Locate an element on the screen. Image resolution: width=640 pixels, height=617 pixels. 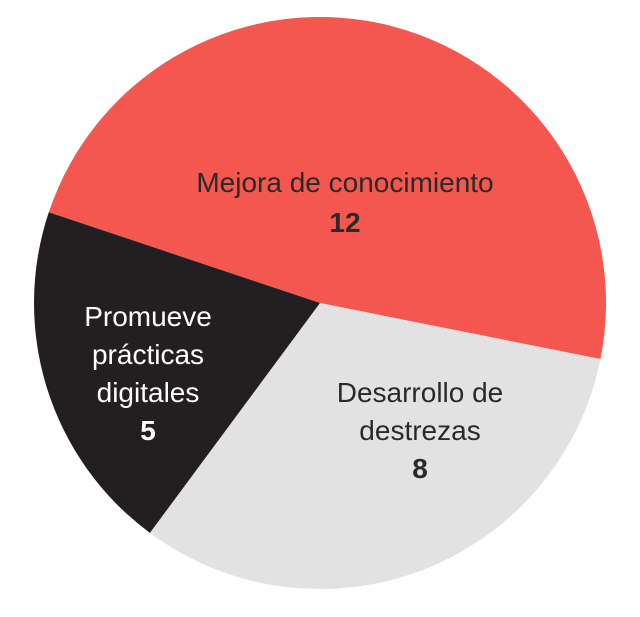
slice-label-line: prácticas is located at coordinates (148, 354).